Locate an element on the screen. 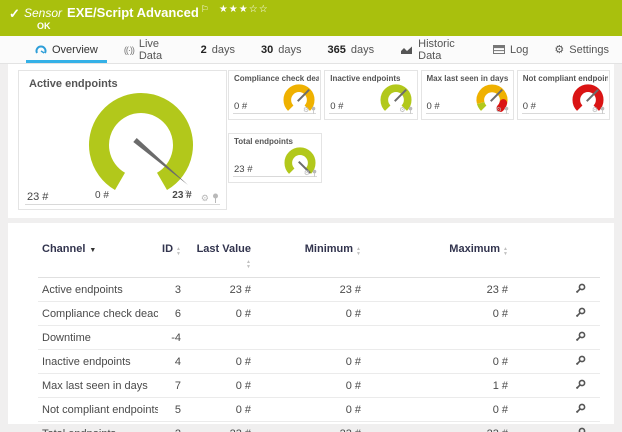  column-header-minimum: Minimum ▲ ▼ is located at coordinates (332, 250).